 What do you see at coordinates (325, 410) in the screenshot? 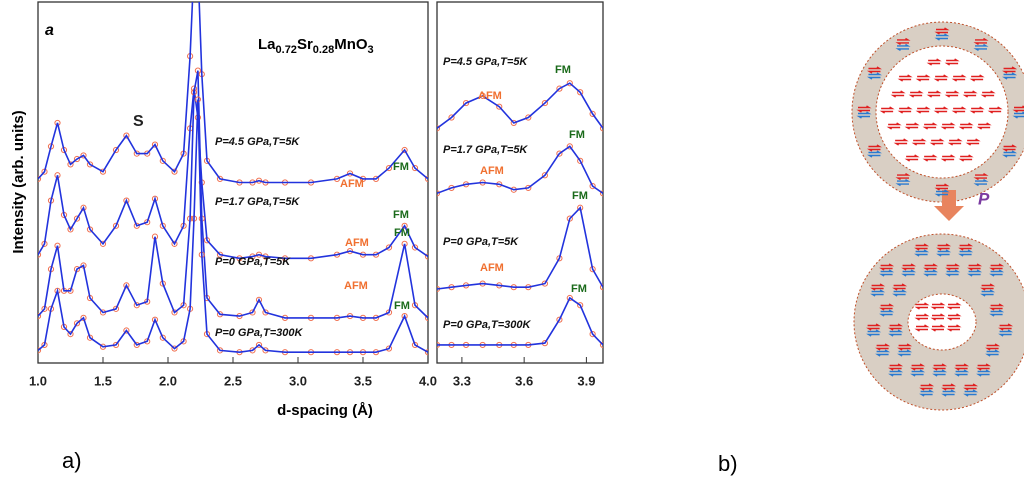
I see `x-axis-label: d-spacing (Å)` at bounding box center [325, 410].